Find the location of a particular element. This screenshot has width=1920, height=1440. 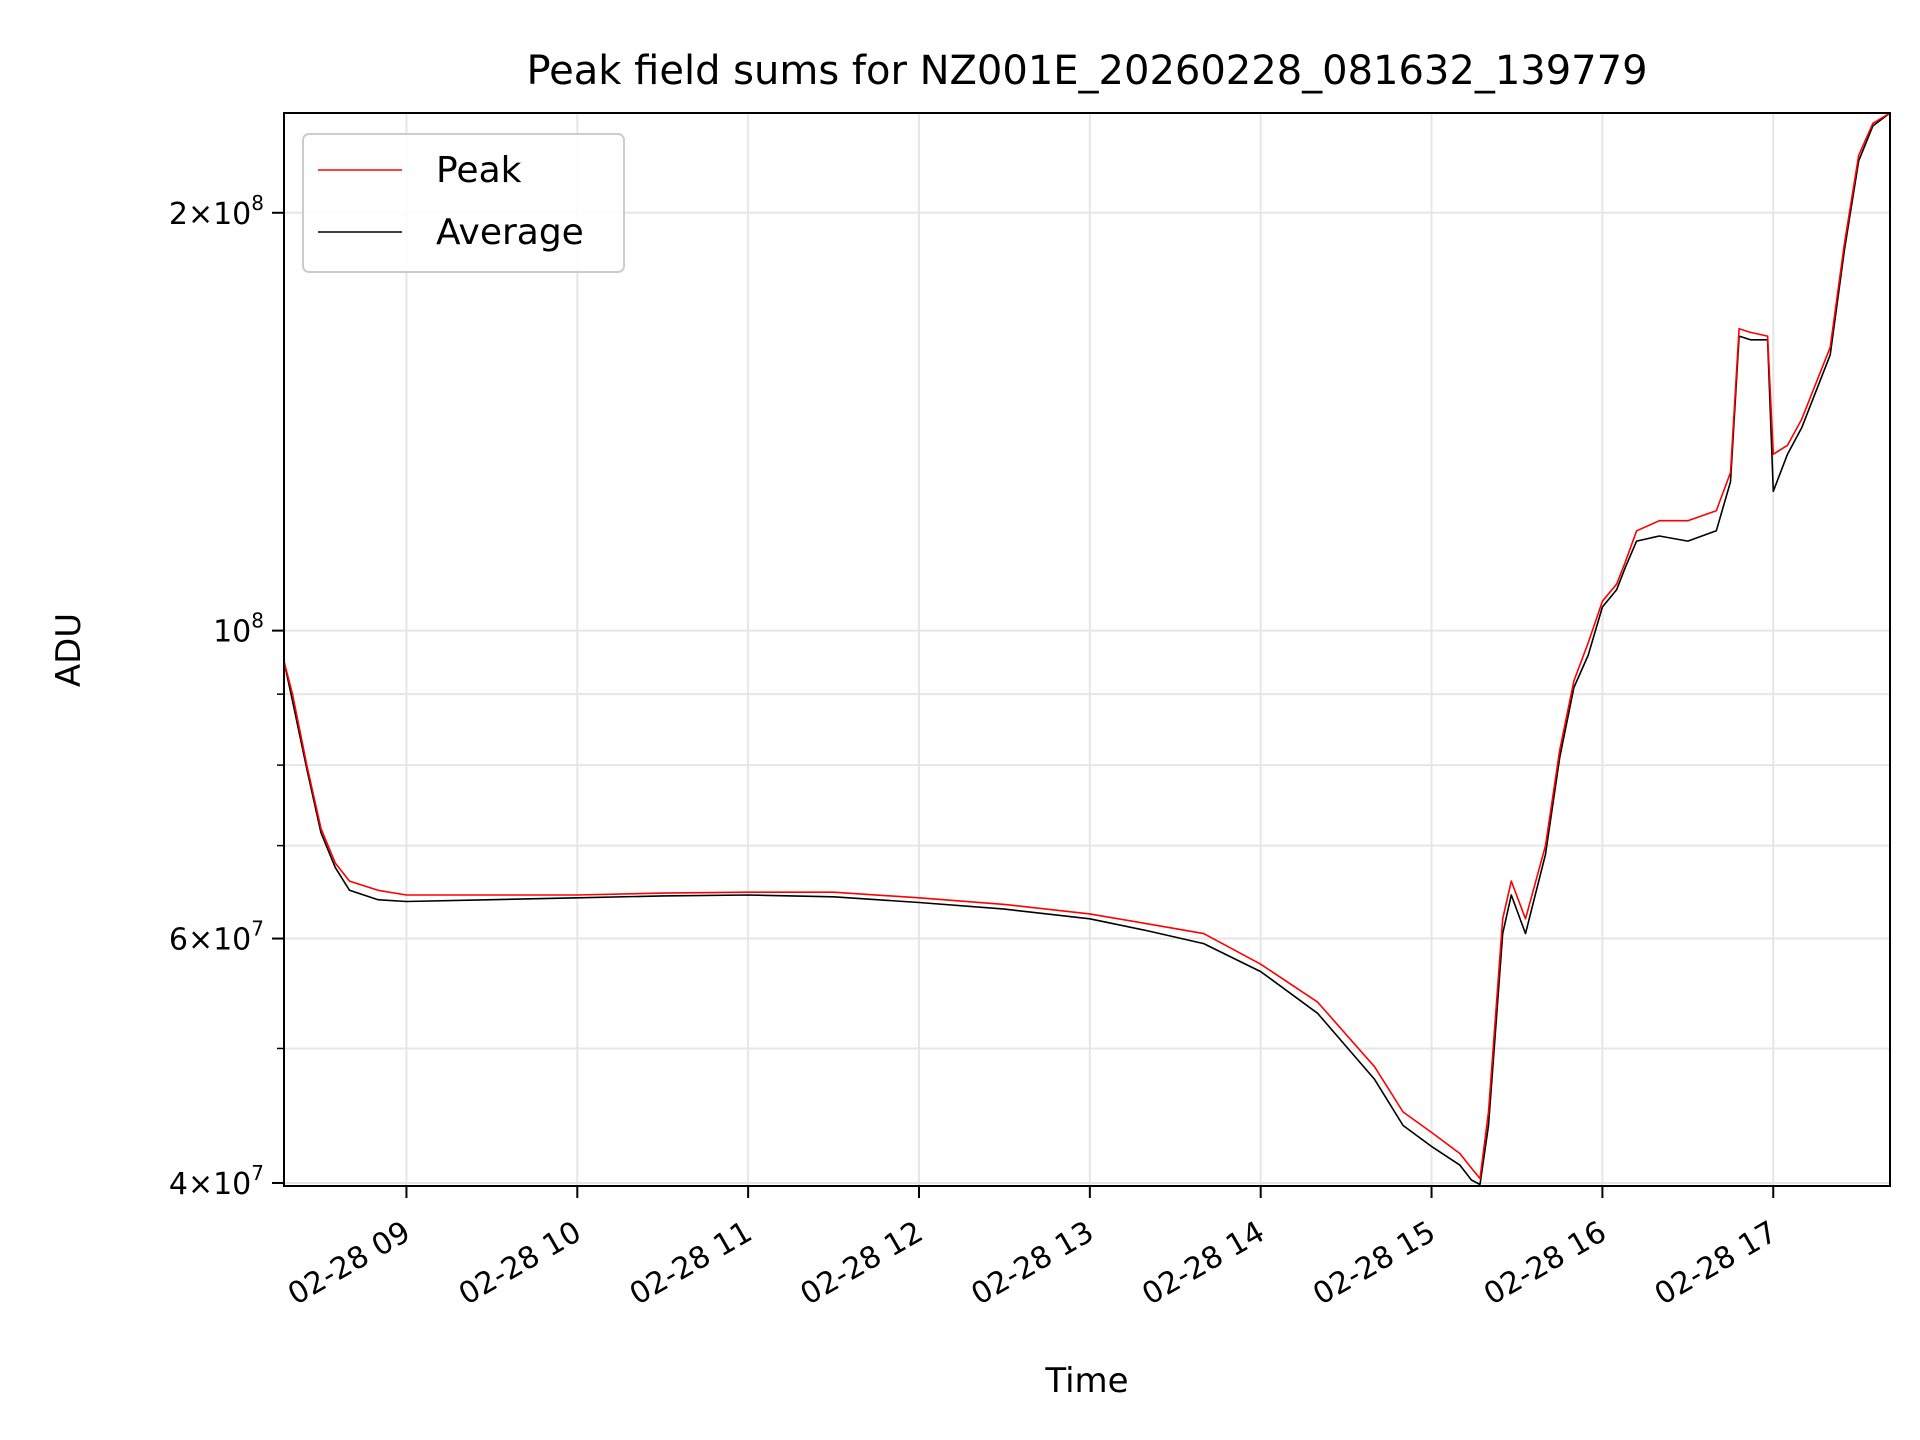

y-tick-label: 4×107 is located at coordinates (216, 1181).